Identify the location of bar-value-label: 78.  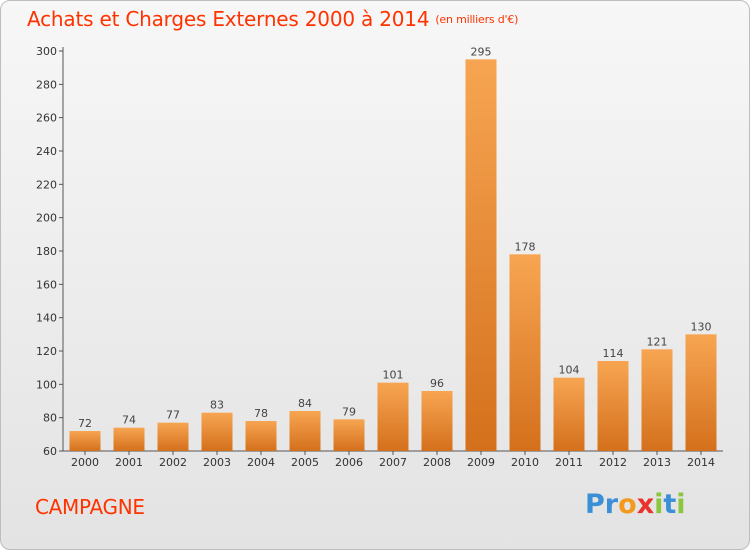
(261, 413).